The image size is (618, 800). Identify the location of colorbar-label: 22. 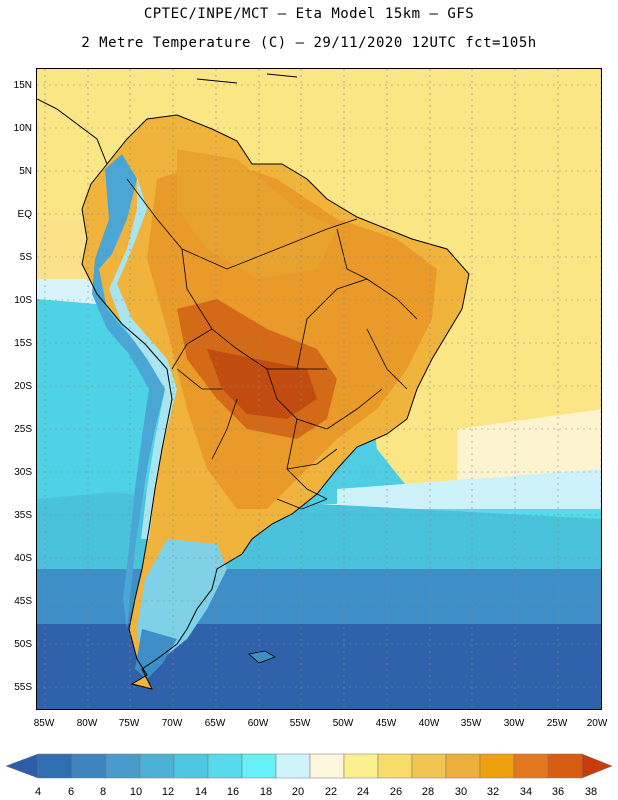
(331, 792).